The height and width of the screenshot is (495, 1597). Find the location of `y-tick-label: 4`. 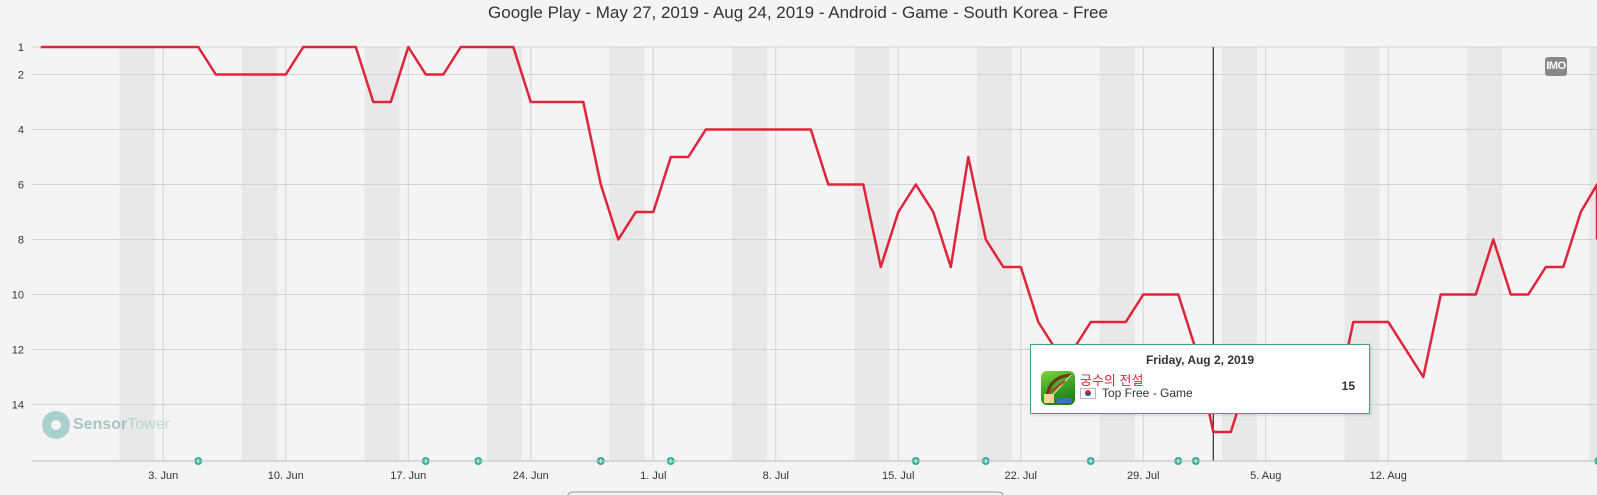

y-tick-label: 4 is located at coordinates (21, 131).